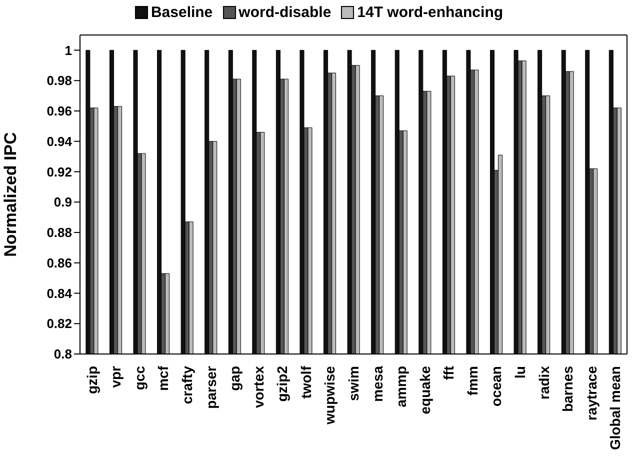 The image size is (632, 468). What do you see at coordinates (285, 12) in the screenshot?
I see `legend-label: word-disable` at bounding box center [285, 12].